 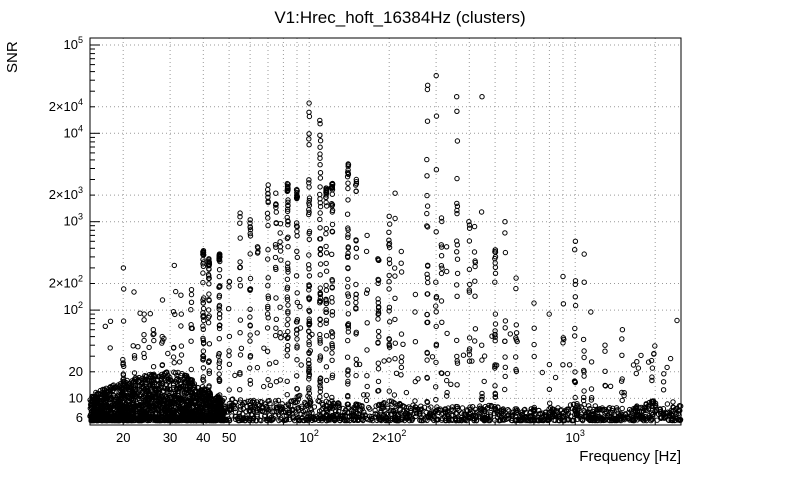 What do you see at coordinates (630, 456) in the screenshot?
I see `x-axis-label: Frequency [Hz]` at bounding box center [630, 456].